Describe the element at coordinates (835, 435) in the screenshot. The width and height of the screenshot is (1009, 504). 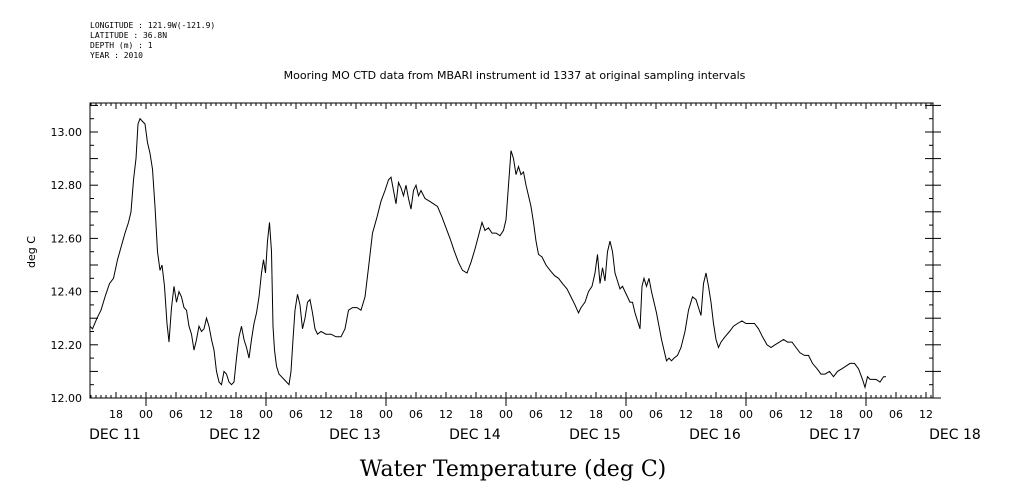
I see `day-label: DEC 17` at that location.